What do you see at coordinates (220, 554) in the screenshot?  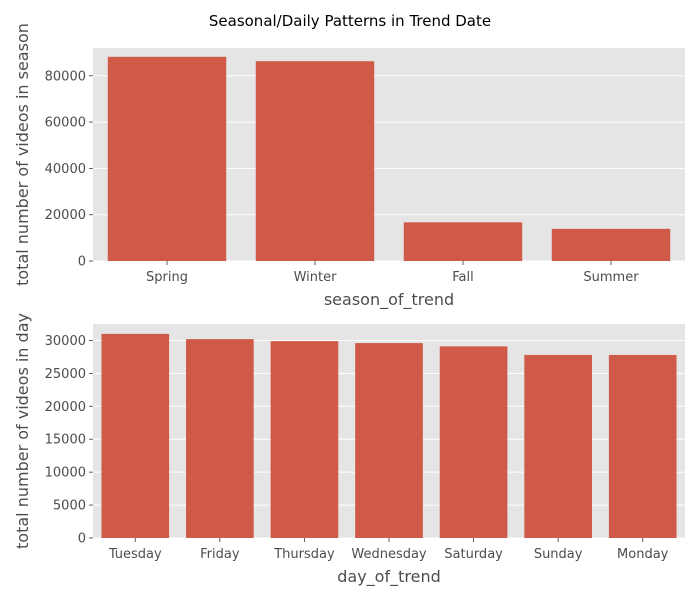 I see `day-label-friday: Friday` at bounding box center [220, 554].